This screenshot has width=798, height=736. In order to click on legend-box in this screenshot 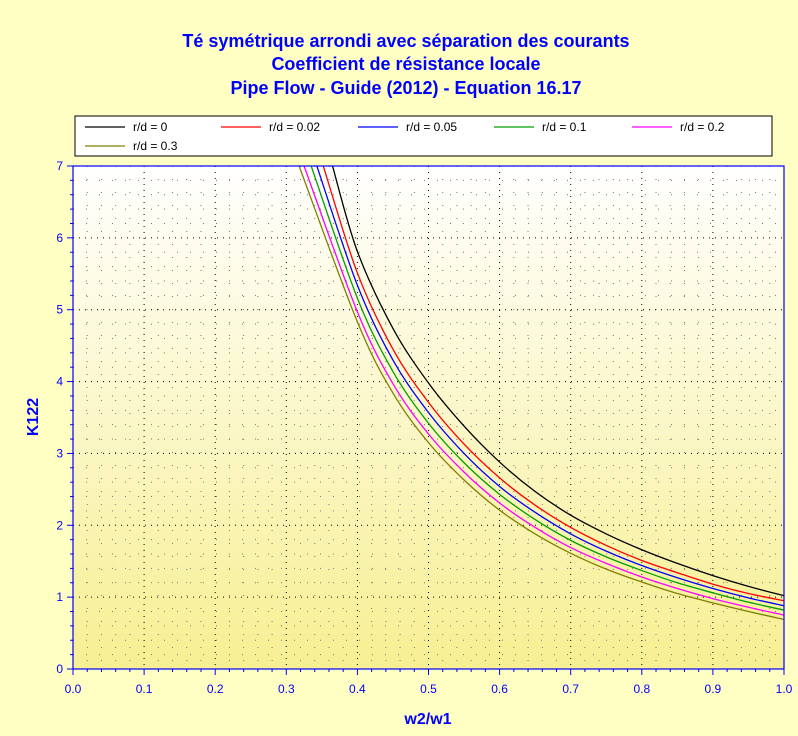, I will do `click(423, 136)`.